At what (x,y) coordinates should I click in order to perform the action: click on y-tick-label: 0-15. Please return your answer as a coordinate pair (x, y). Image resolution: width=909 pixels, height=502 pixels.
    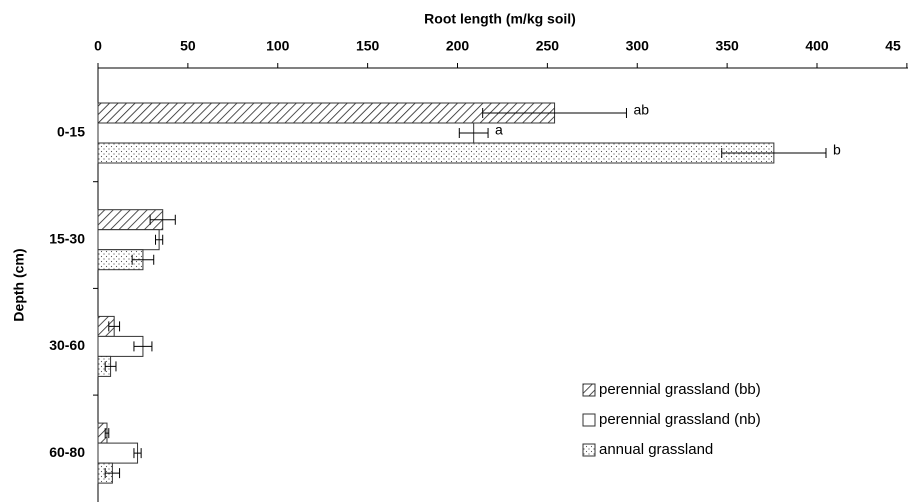
    Looking at the image, I should click on (71, 132).